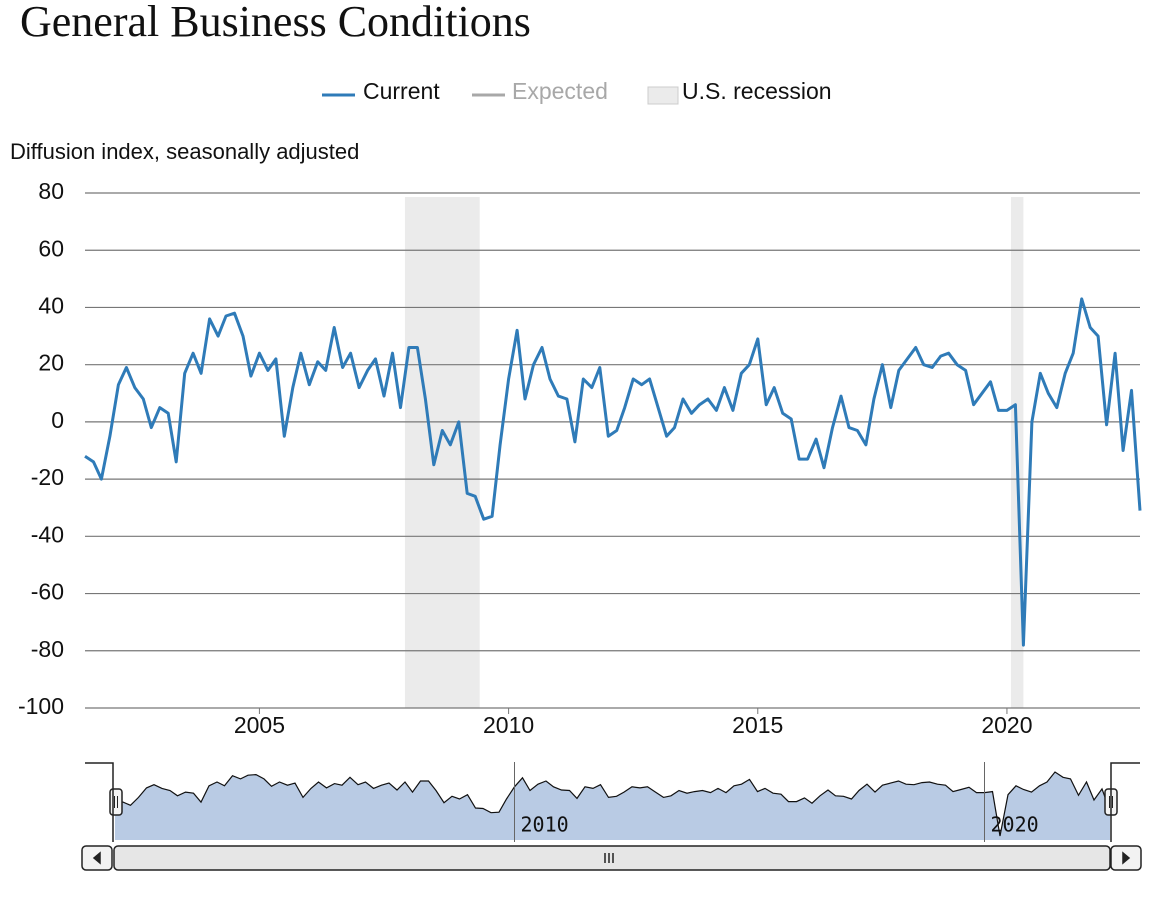 This screenshot has width=1160, height=900. Describe the element at coordinates (757, 725) in the screenshot. I see `x-tick-label: 2015` at that location.